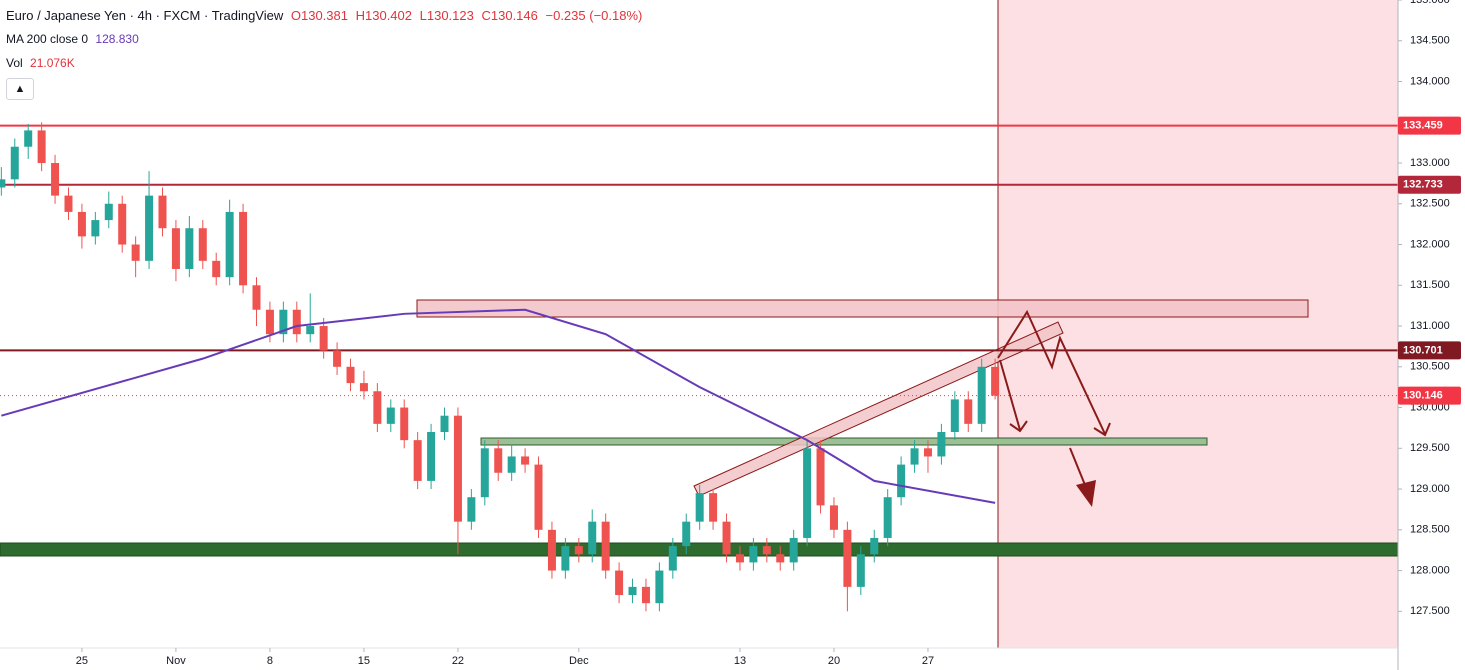  I want to click on price-tag-label: 130.701, so click(1423, 350).